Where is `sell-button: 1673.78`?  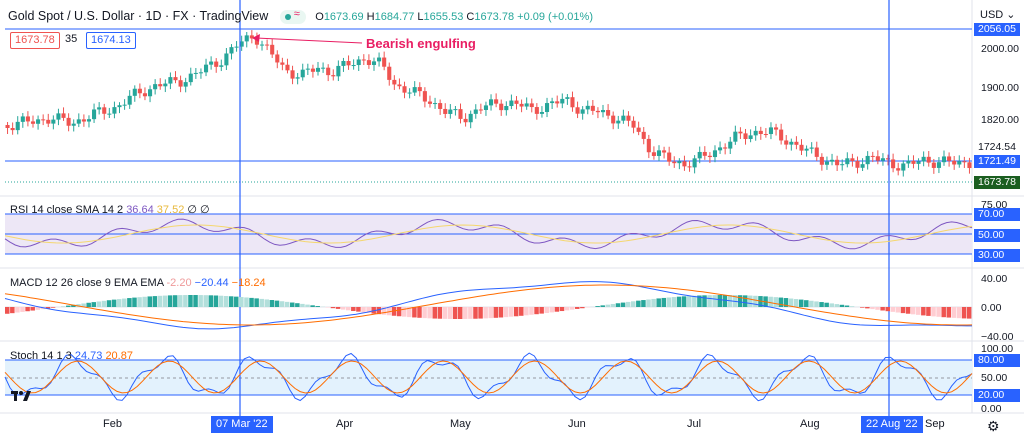 sell-button: 1673.78 is located at coordinates (35, 40).